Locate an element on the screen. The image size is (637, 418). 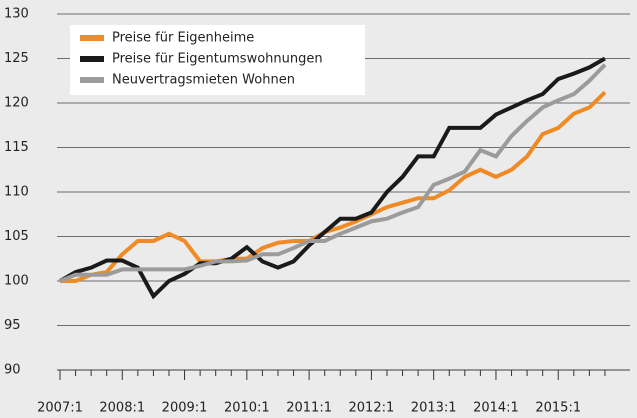
legend-label: Preise für Eigentumswohnungen is located at coordinates (217, 59).